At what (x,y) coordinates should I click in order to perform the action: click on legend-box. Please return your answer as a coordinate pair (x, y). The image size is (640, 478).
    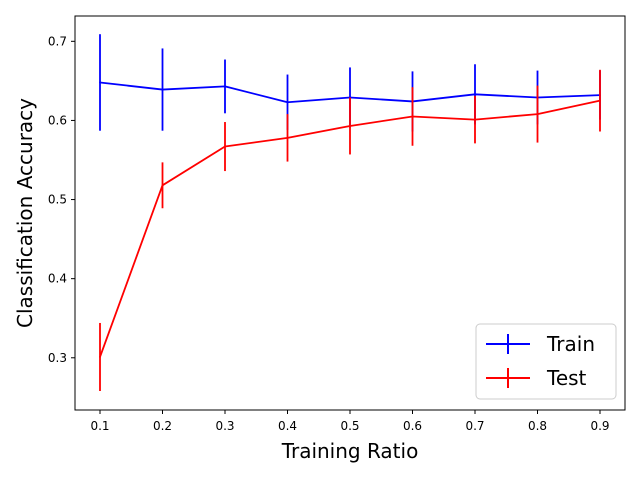
    Looking at the image, I should click on (546, 361).